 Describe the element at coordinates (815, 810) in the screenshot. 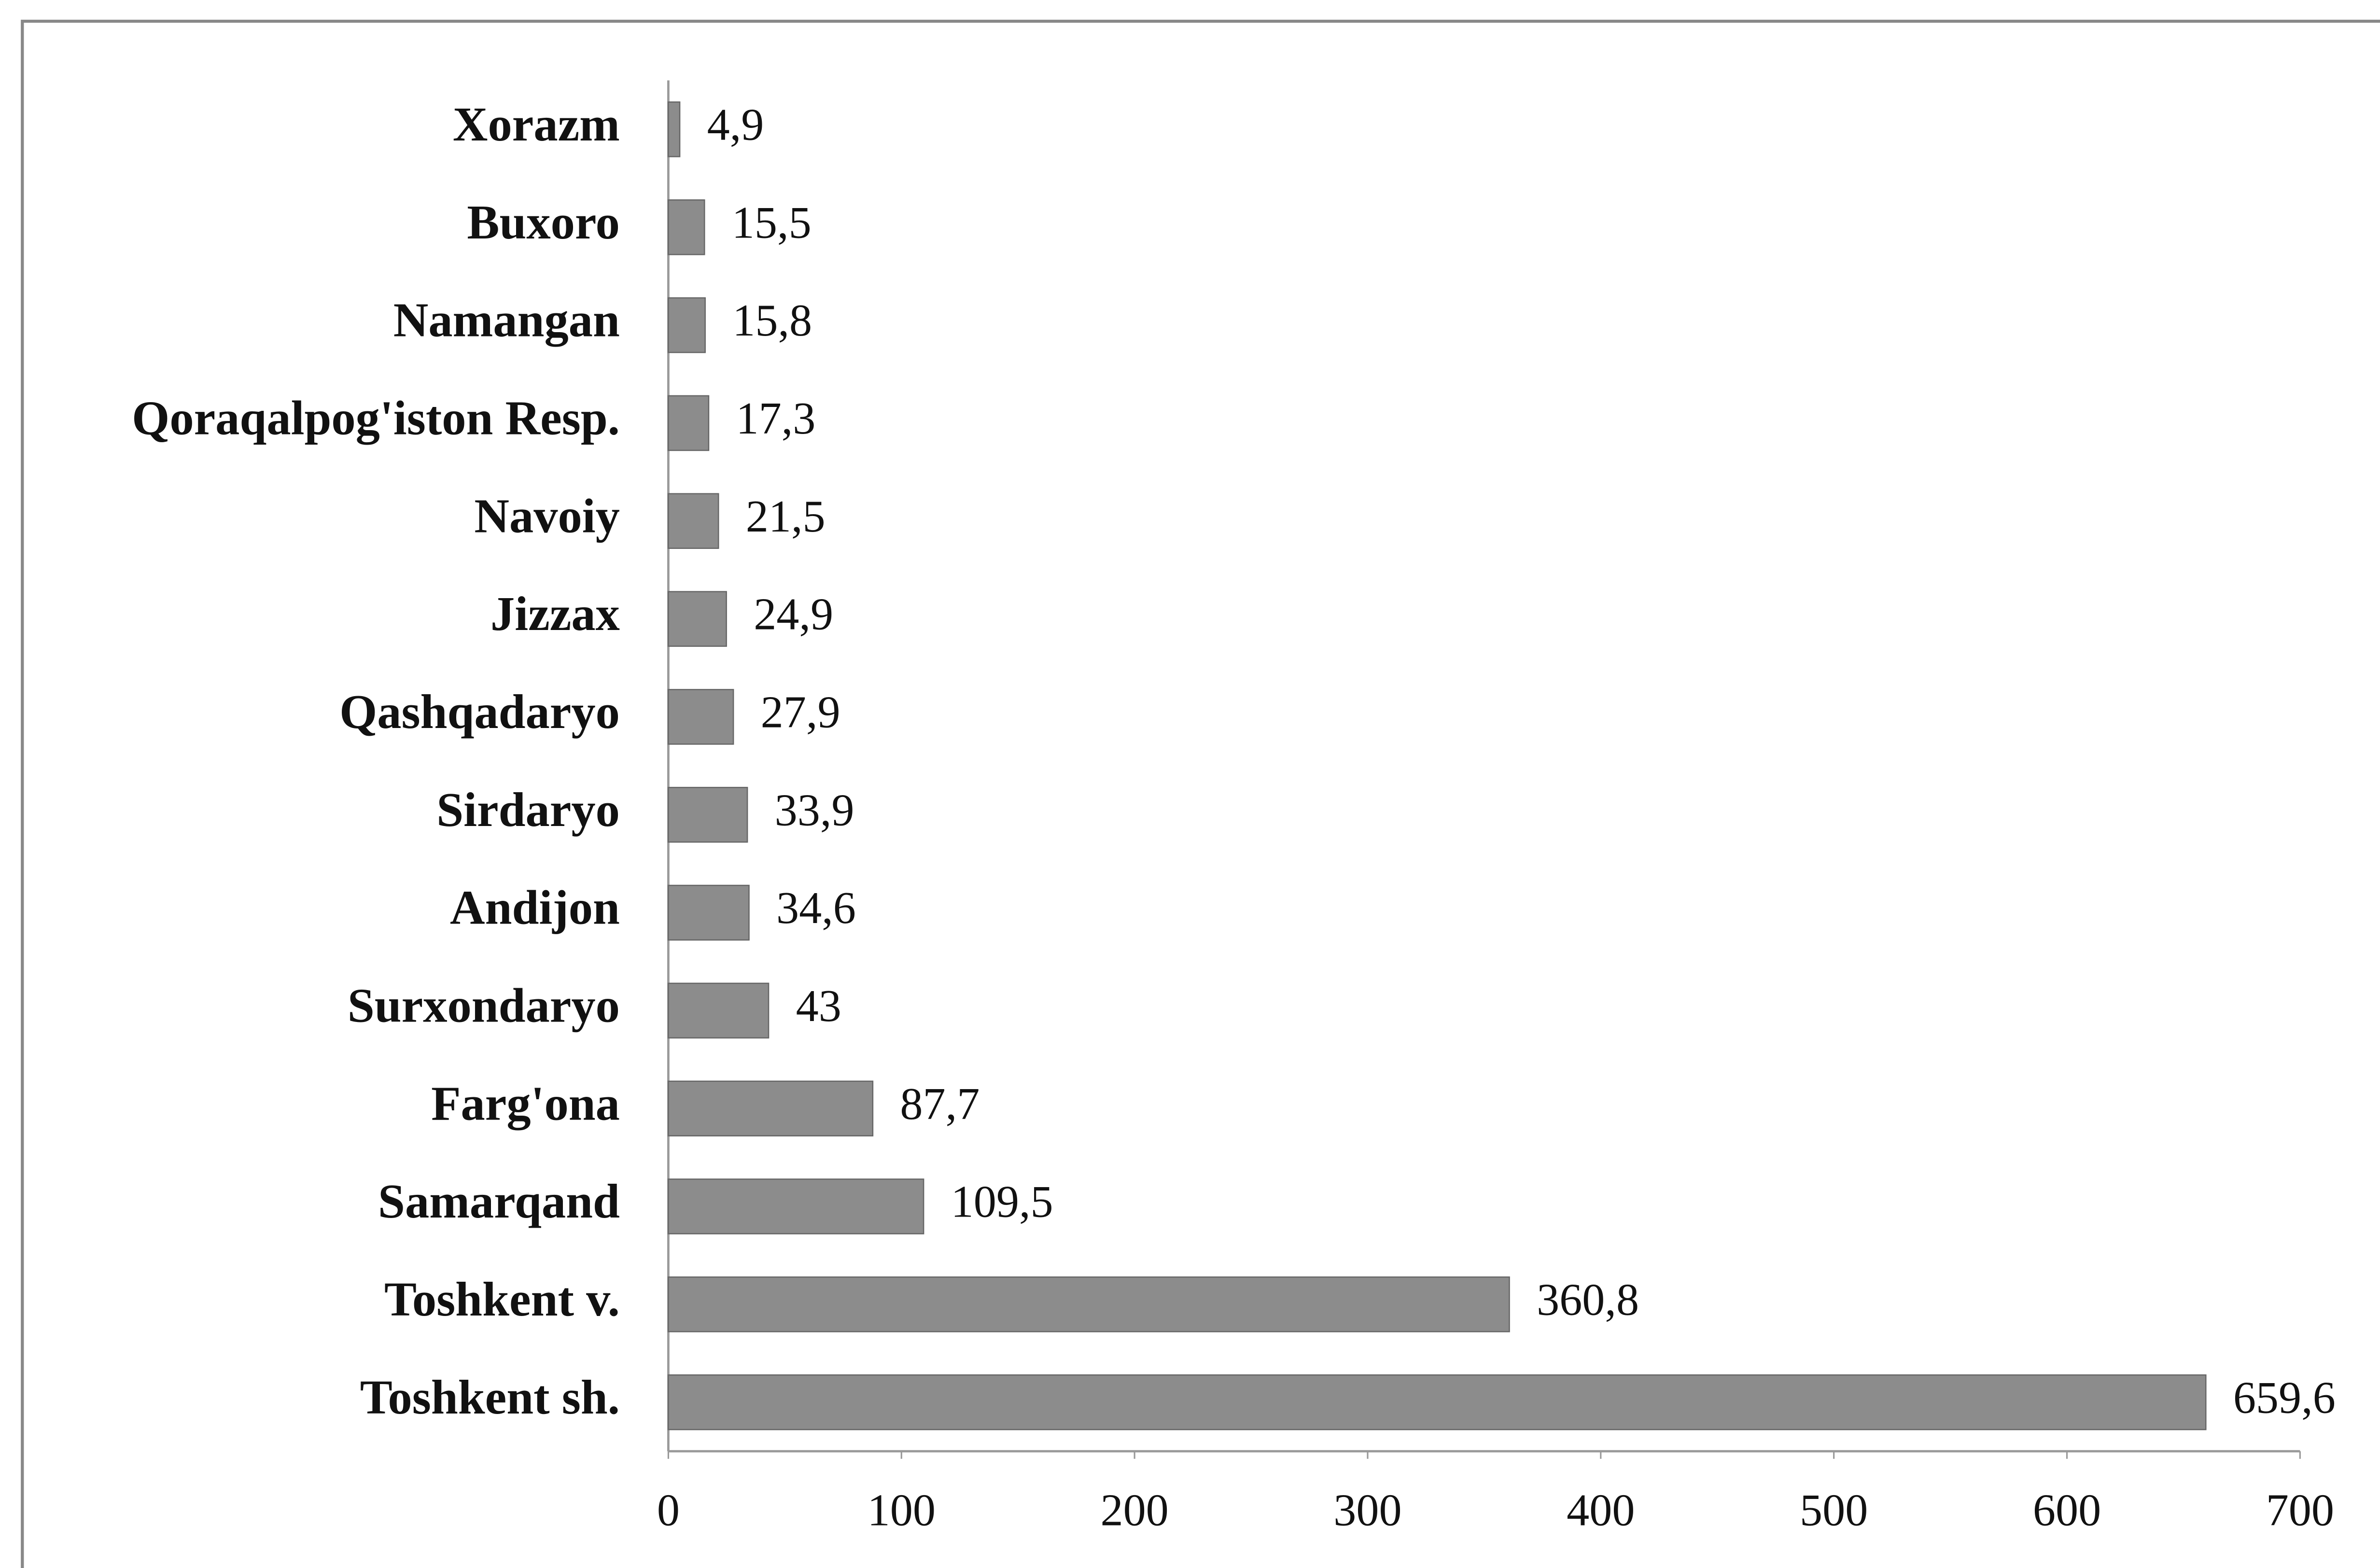

I see `data-label: 33,9` at that location.